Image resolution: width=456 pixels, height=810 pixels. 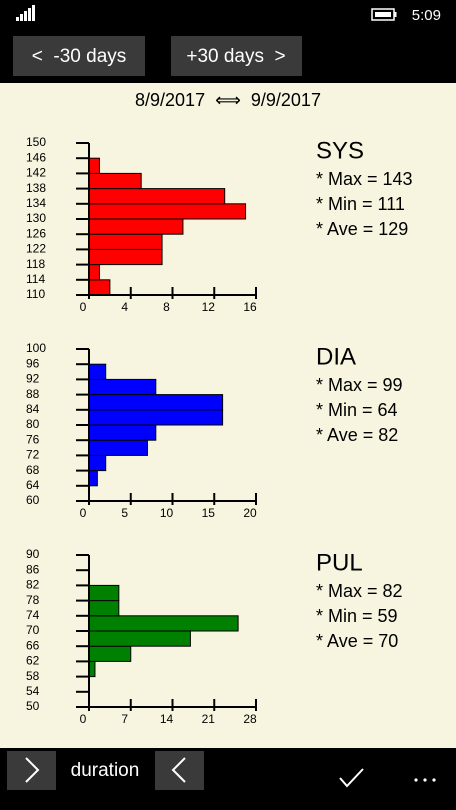 I want to click on stat-line: * Max = 82, so click(x=359, y=591).